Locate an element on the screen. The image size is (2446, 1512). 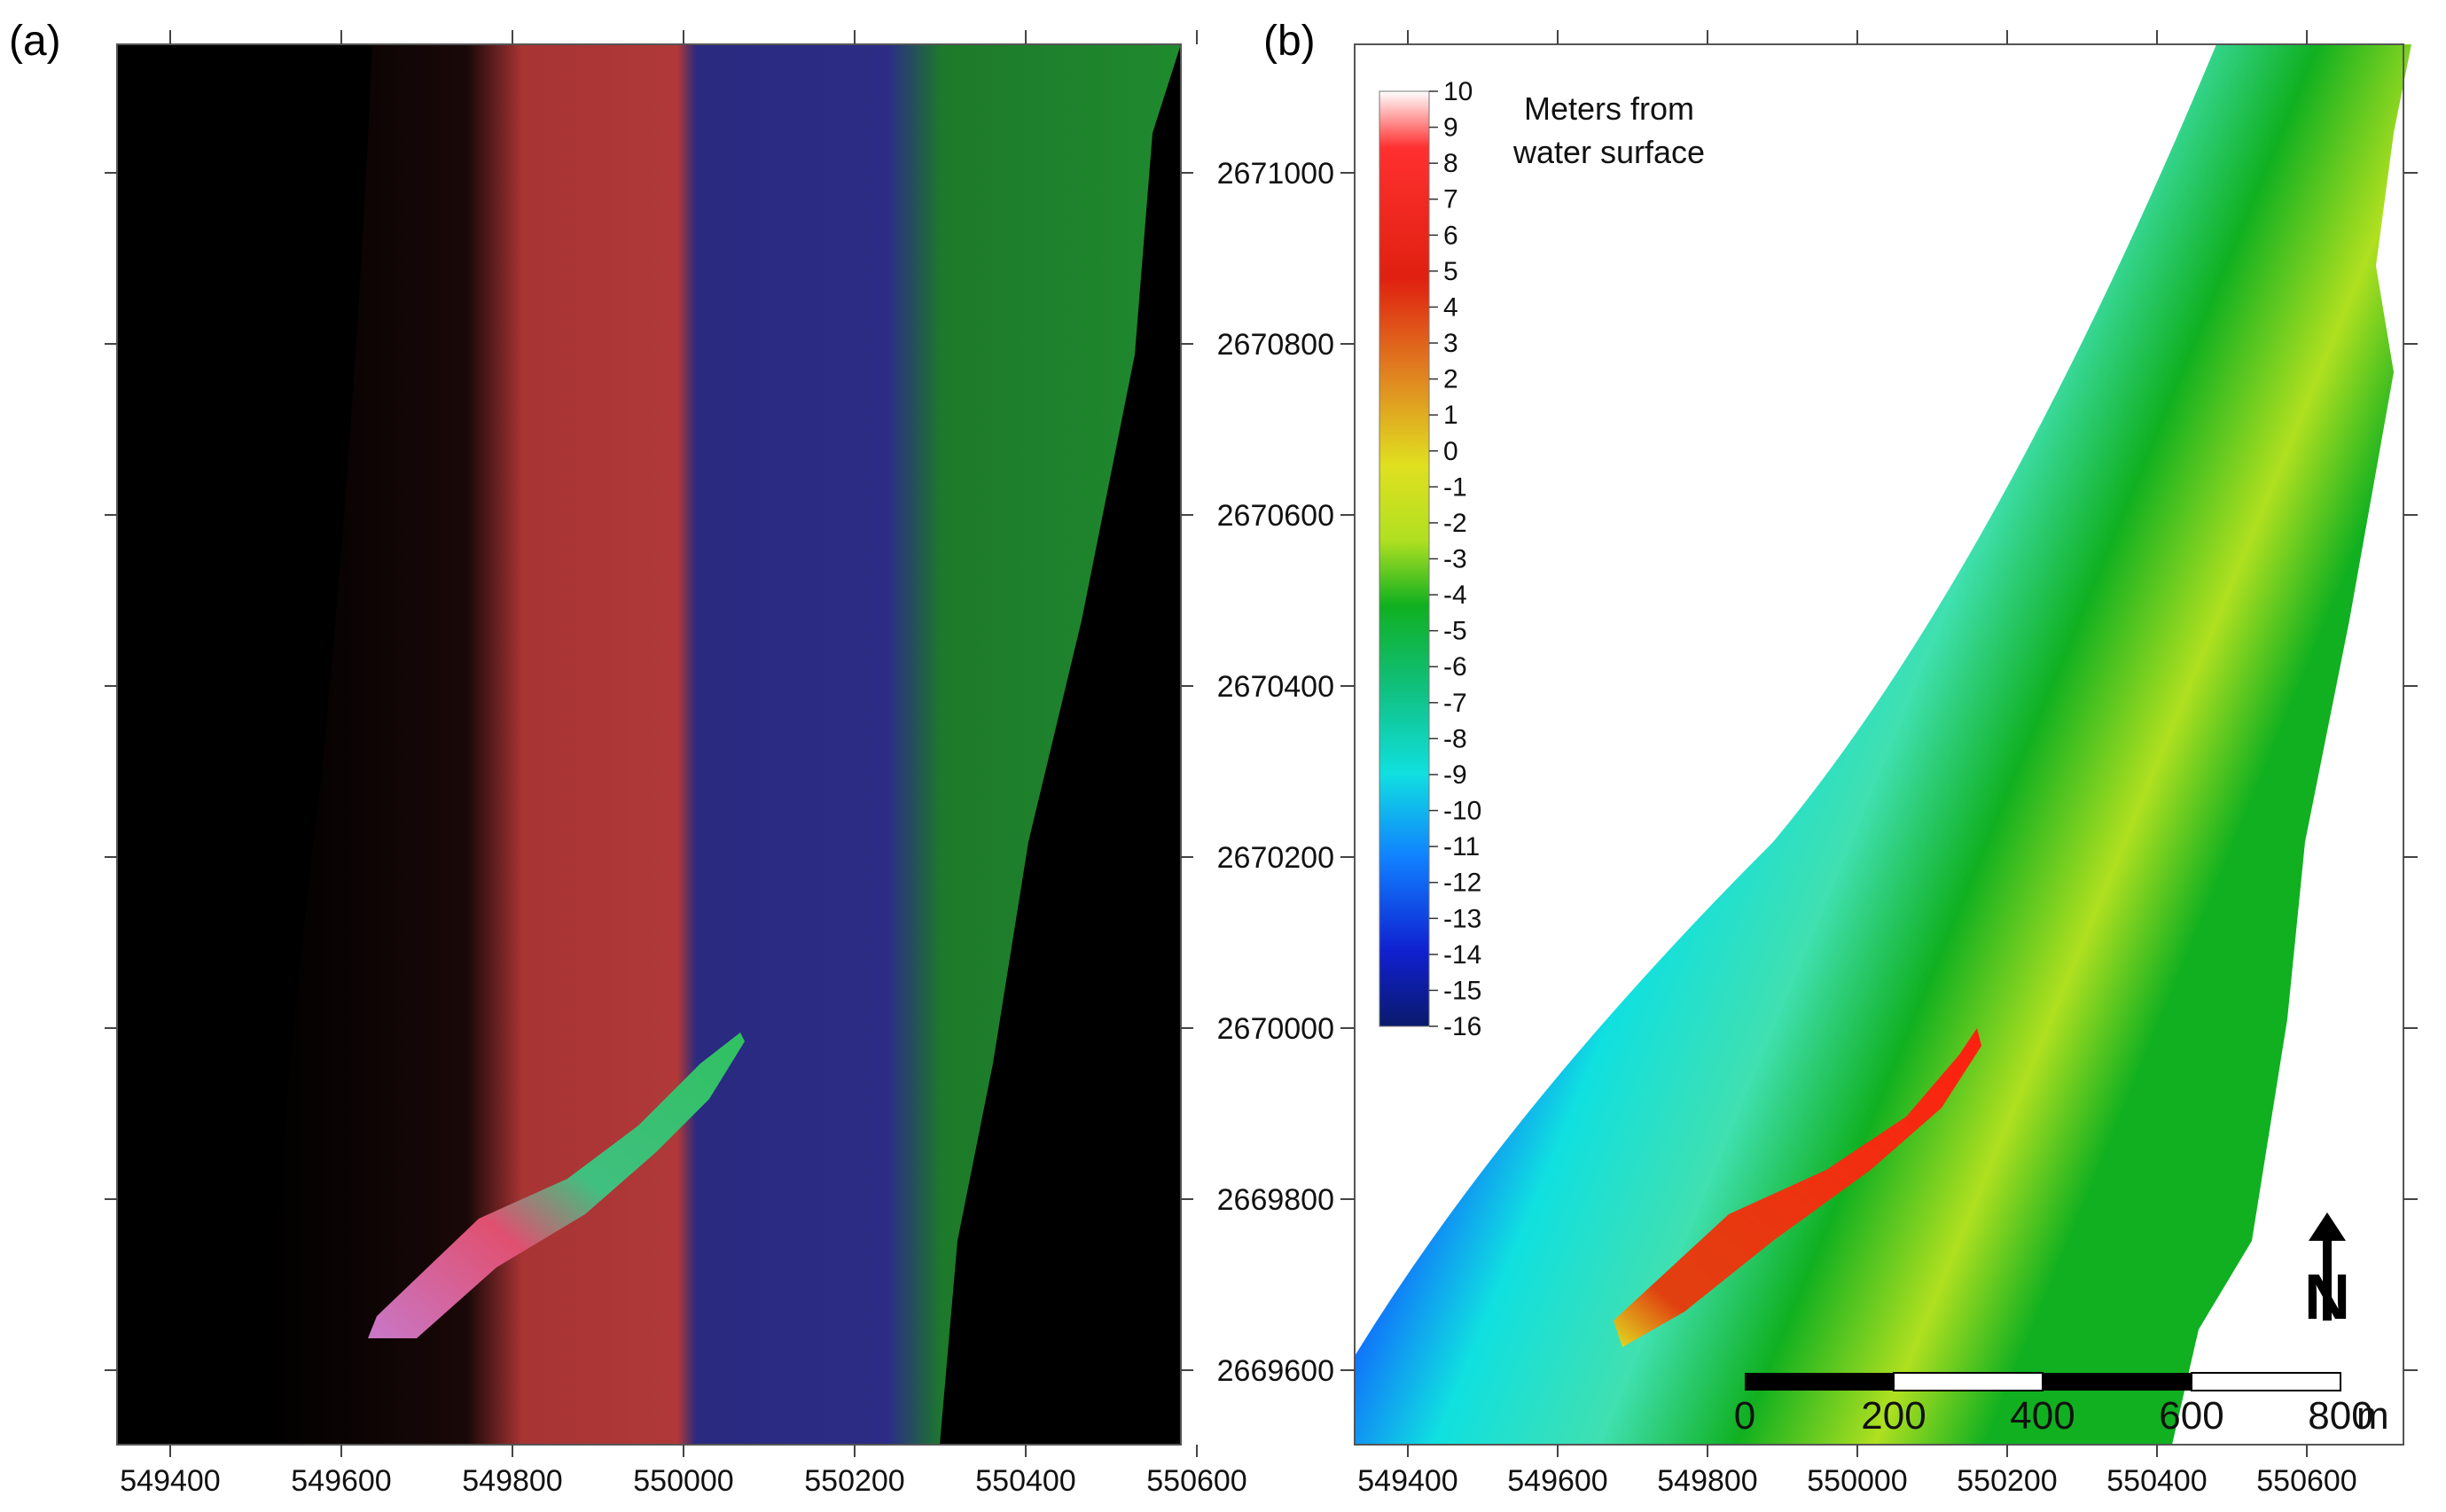
legend-value-label: -1 is located at coordinates (1455, 487).